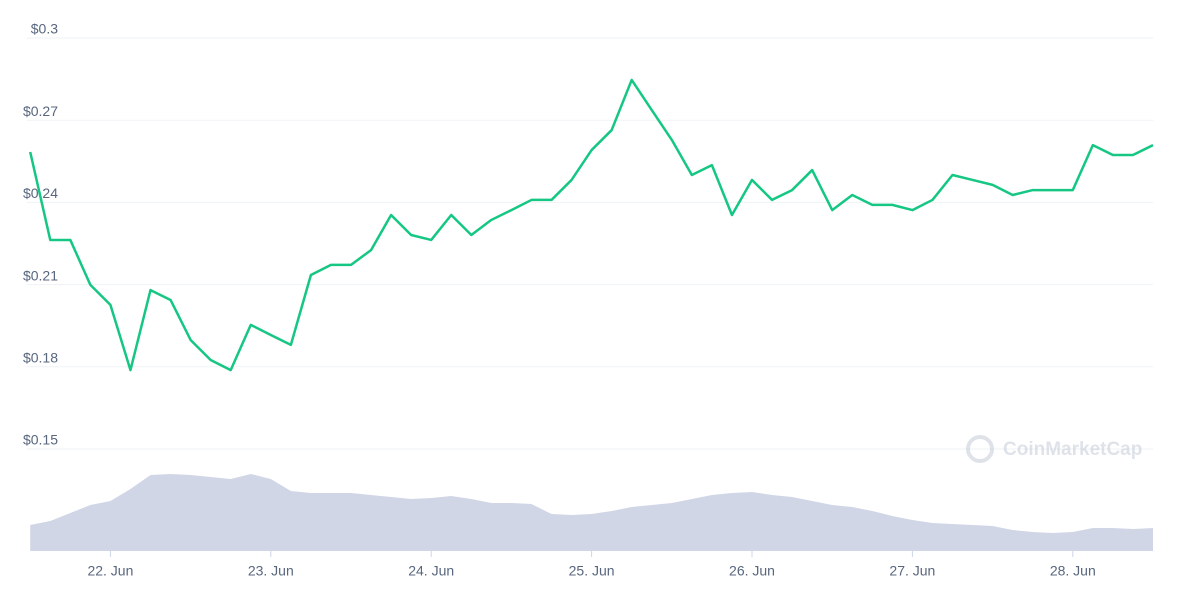 The width and height of the screenshot is (1177, 596). What do you see at coordinates (591, 512) in the screenshot?
I see `volume-area` at bounding box center [591, 512].